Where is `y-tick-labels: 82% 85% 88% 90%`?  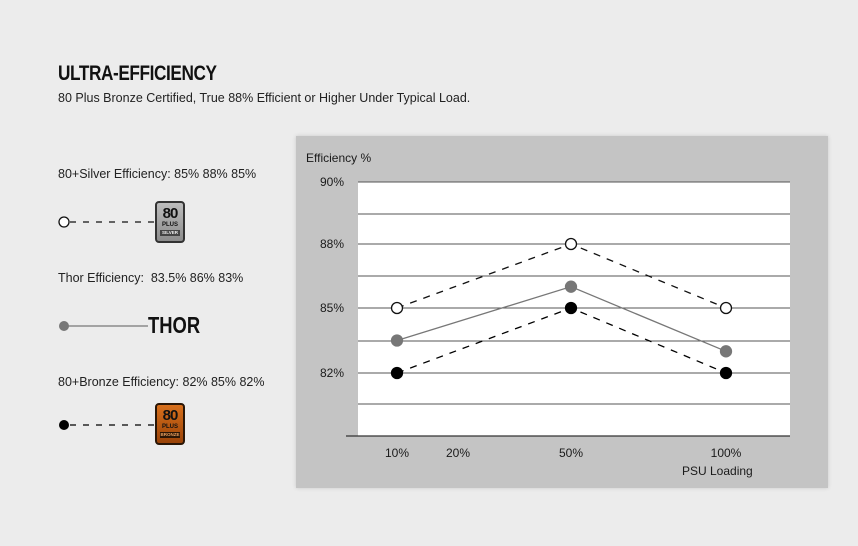 y-tick-labels: 82% 85% 88% 90% is located at coordinates (332, 277).